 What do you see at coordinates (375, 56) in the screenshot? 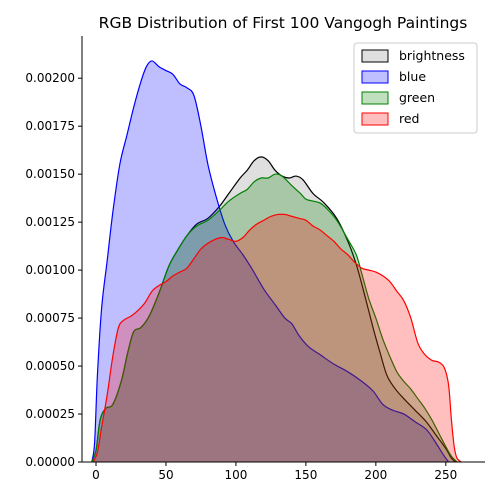
I see `legend-swatch-brightness` at bounding box center [375, 56].